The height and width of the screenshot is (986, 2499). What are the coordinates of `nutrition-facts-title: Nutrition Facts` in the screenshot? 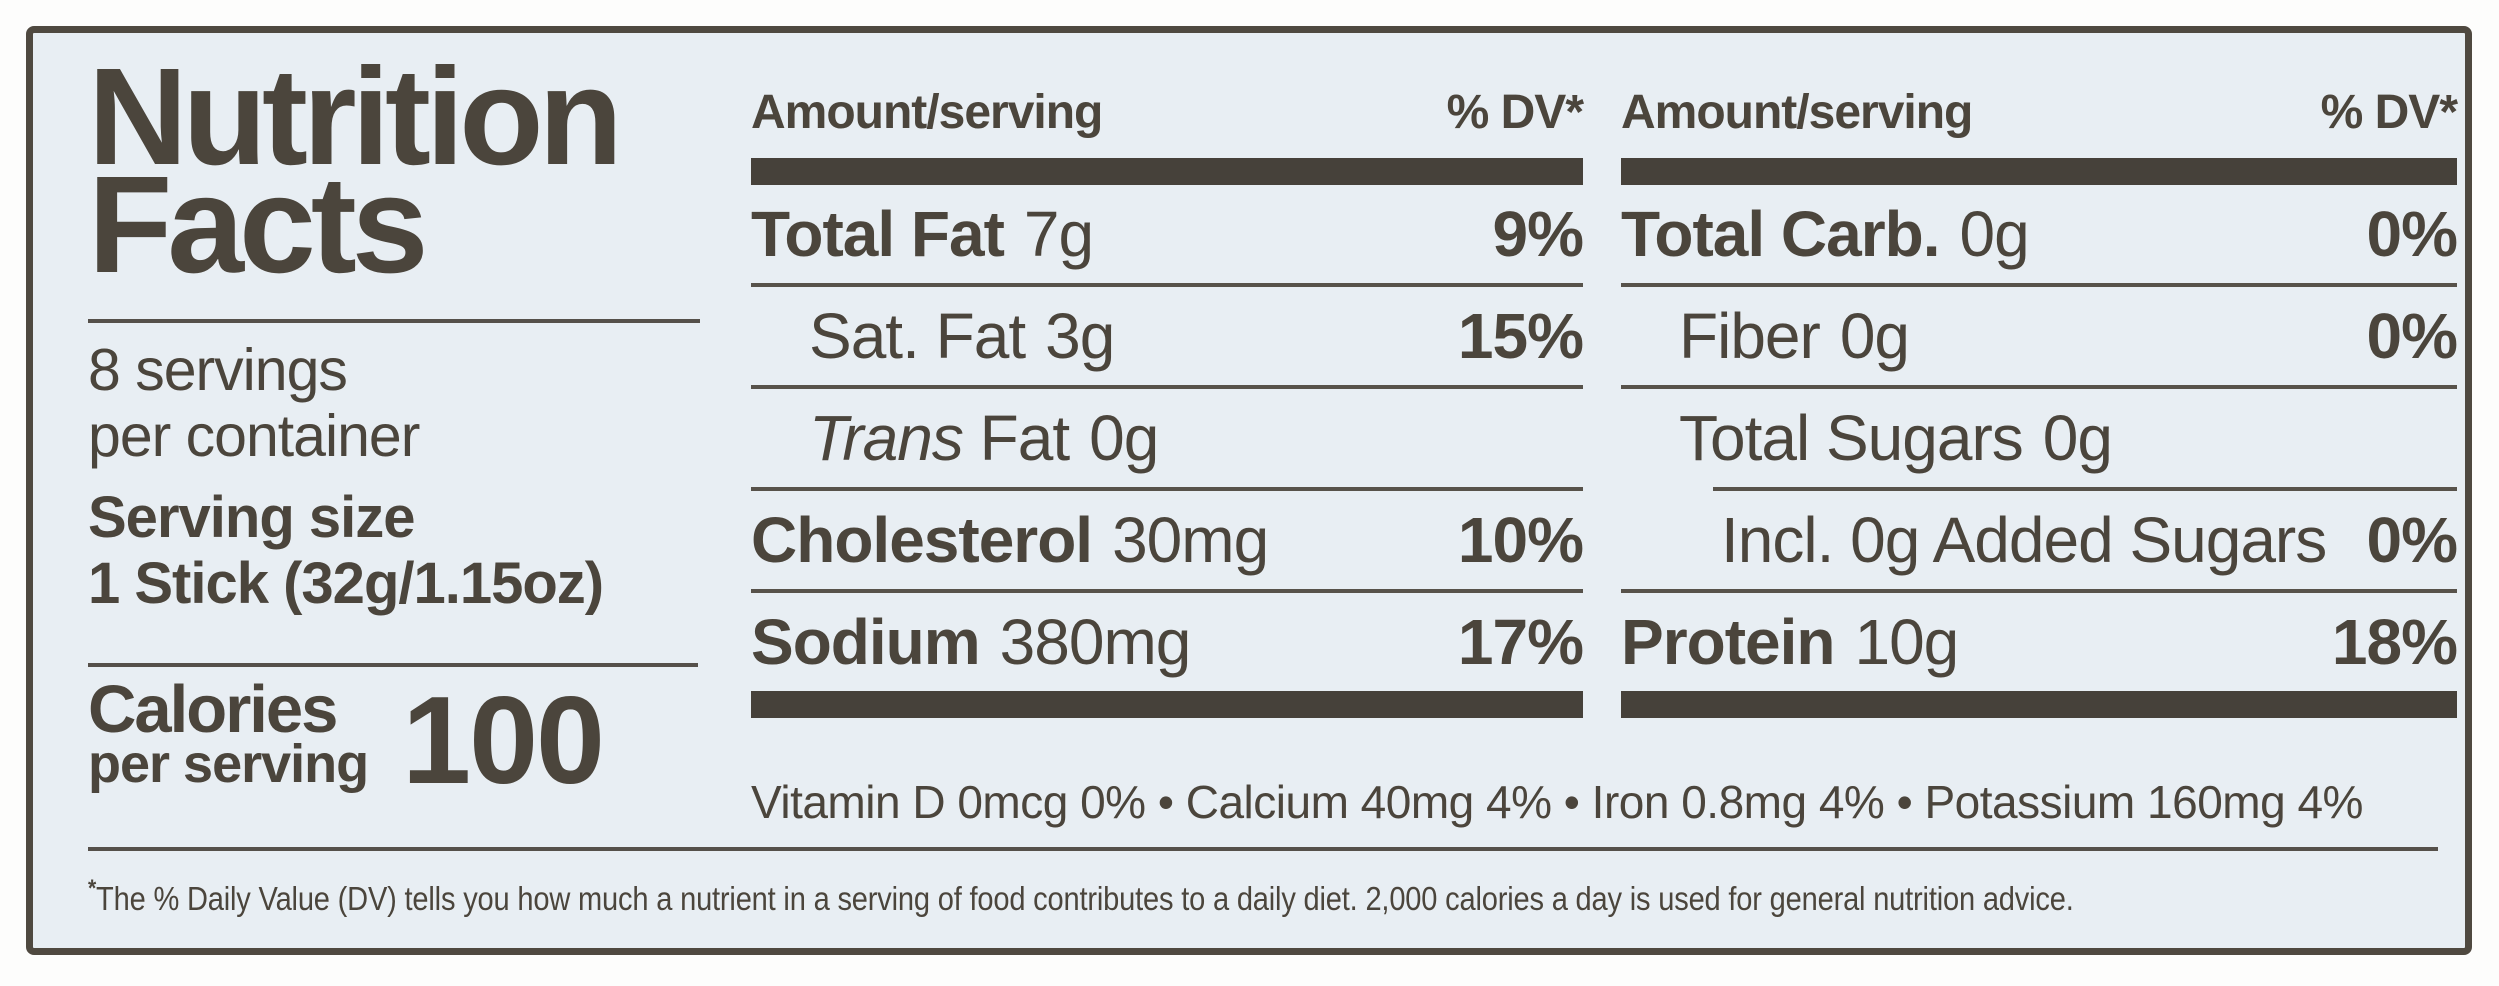 It's located at (394, 171).